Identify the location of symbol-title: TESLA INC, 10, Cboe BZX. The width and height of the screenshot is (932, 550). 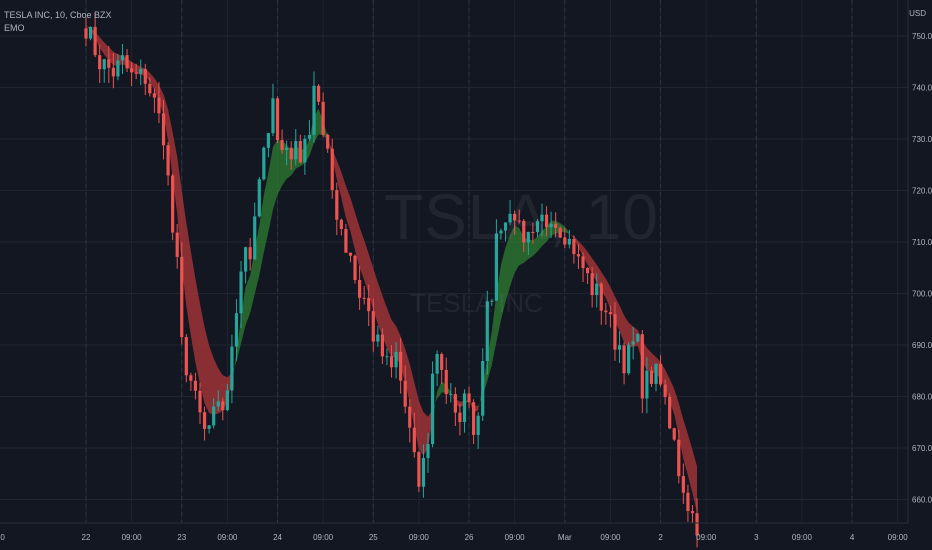
(58, 15).